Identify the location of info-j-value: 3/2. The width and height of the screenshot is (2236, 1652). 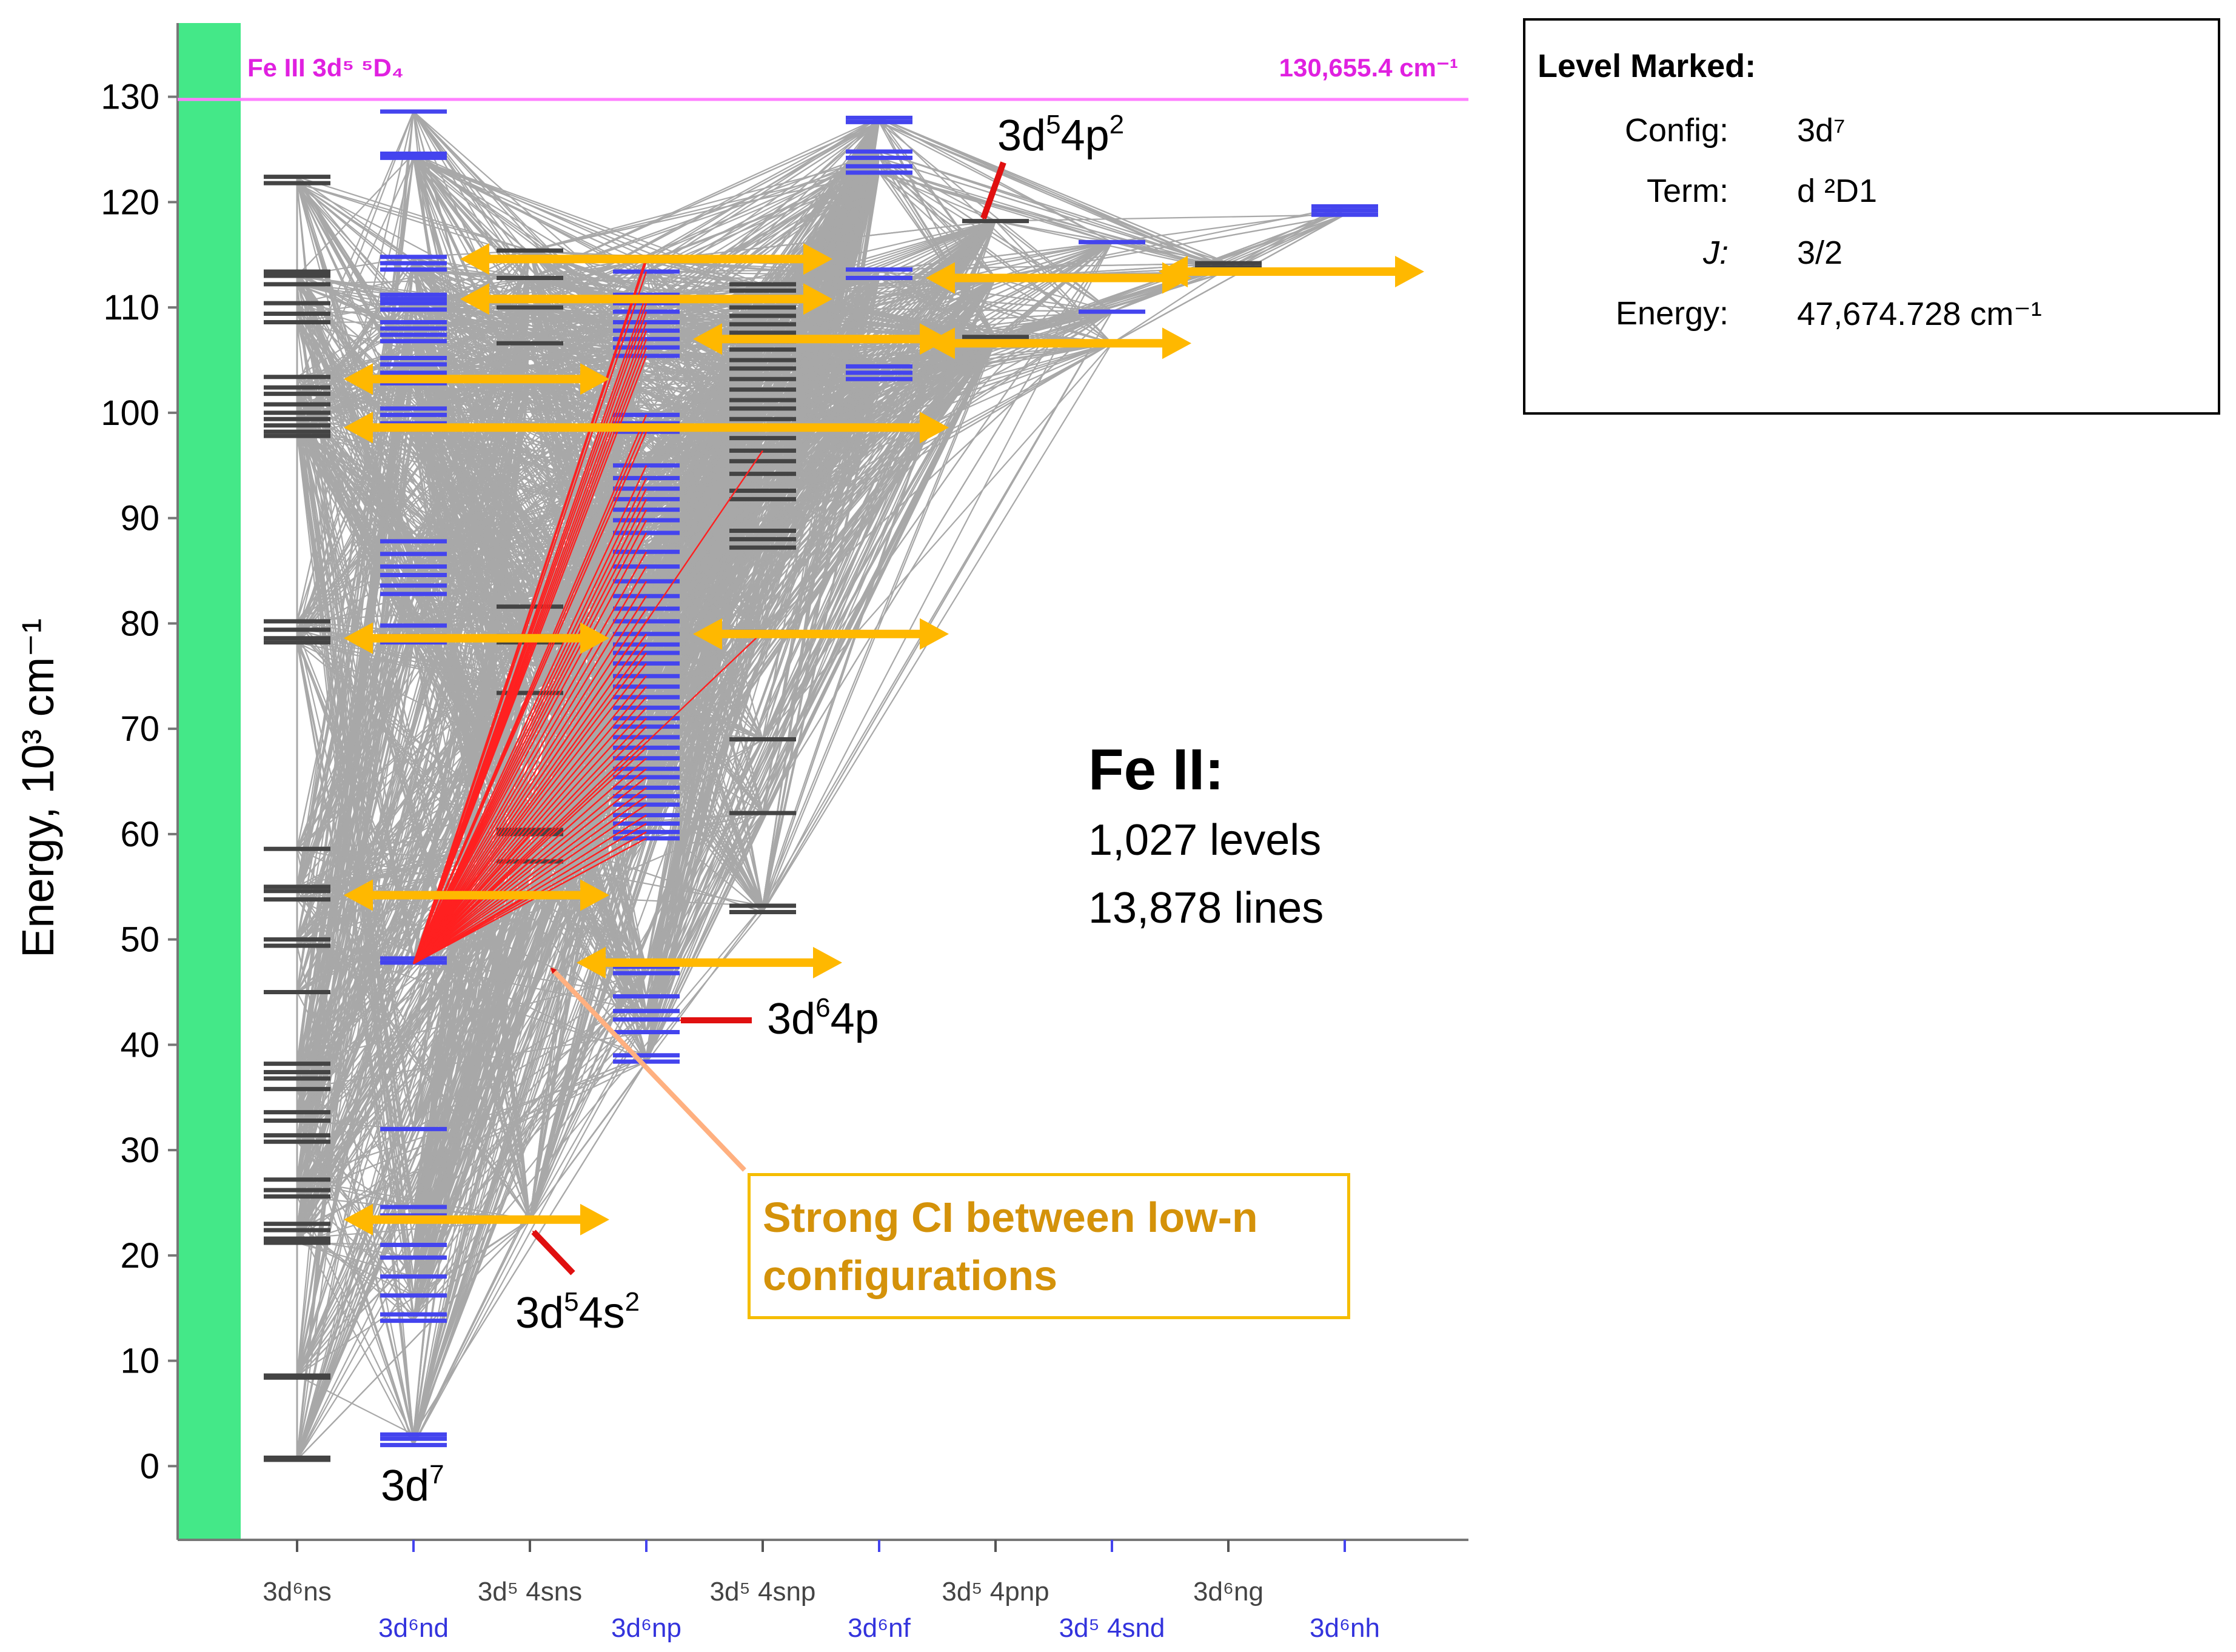
(1820, 253).